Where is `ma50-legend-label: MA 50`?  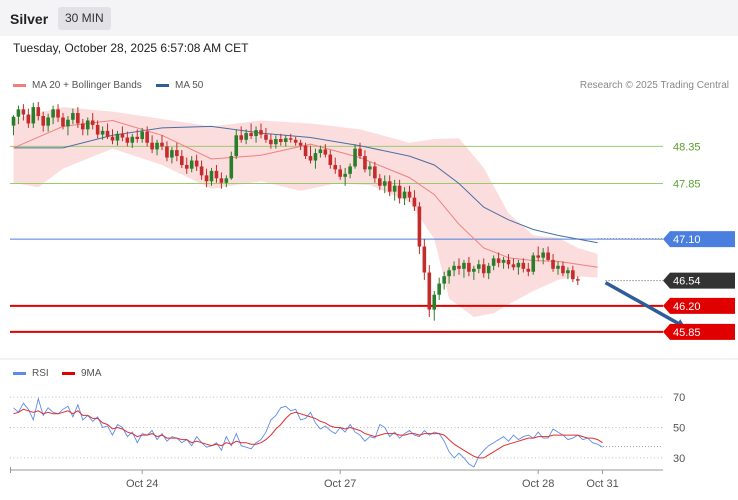 ma50-legend-label: MA 50 is located at coordinates (189, 85).